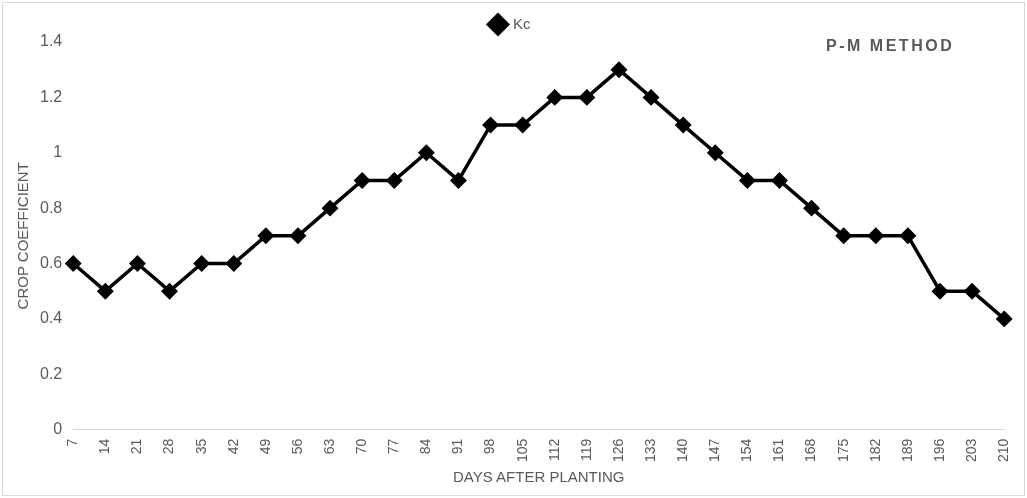  Describe the element at coordinates (874, 450) in the screenshot. I see `x-tick-label: 182` at that location.